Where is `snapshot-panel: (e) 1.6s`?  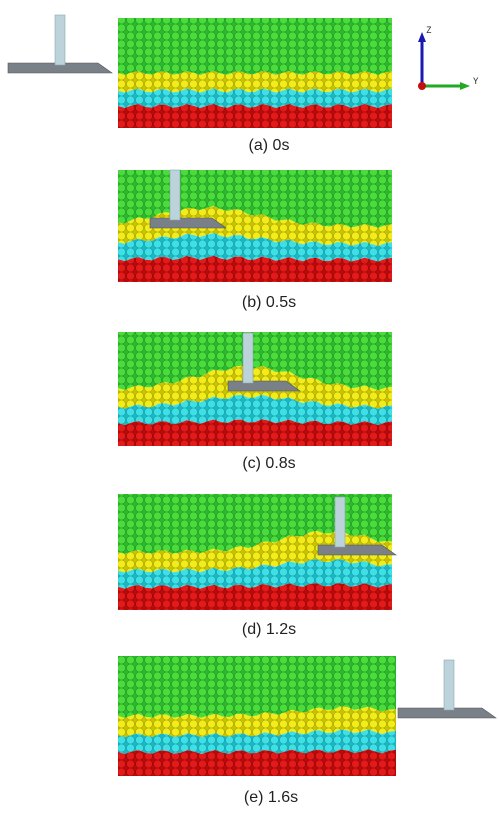 snapshot-panel: (e) 1.6s is located at coordinates (307, 731).